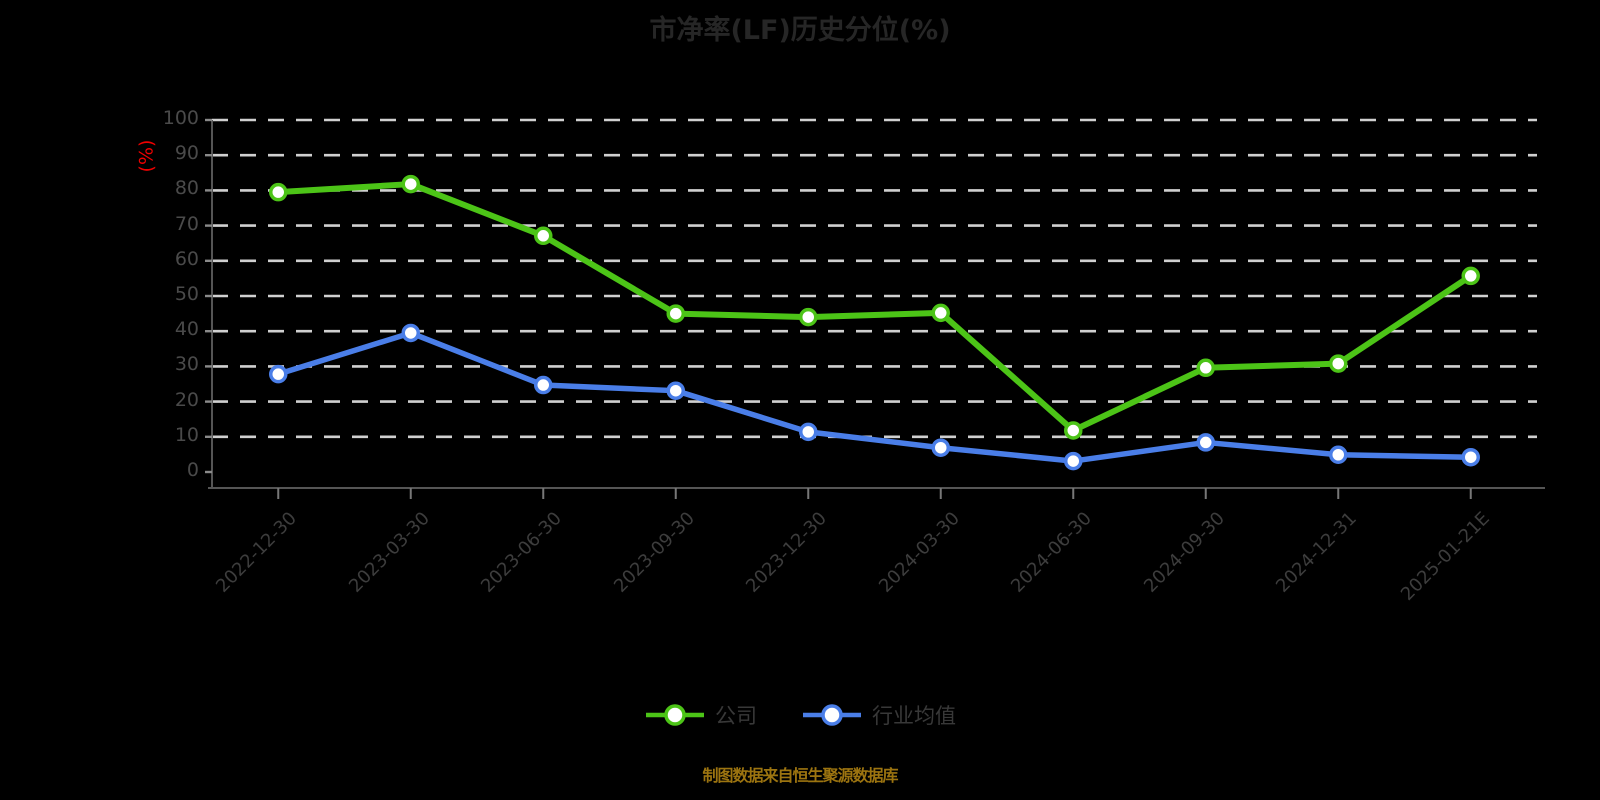 This screenshot has width=1600, height=800. I want to click on y-tick-label: 70, so click(186, 223).